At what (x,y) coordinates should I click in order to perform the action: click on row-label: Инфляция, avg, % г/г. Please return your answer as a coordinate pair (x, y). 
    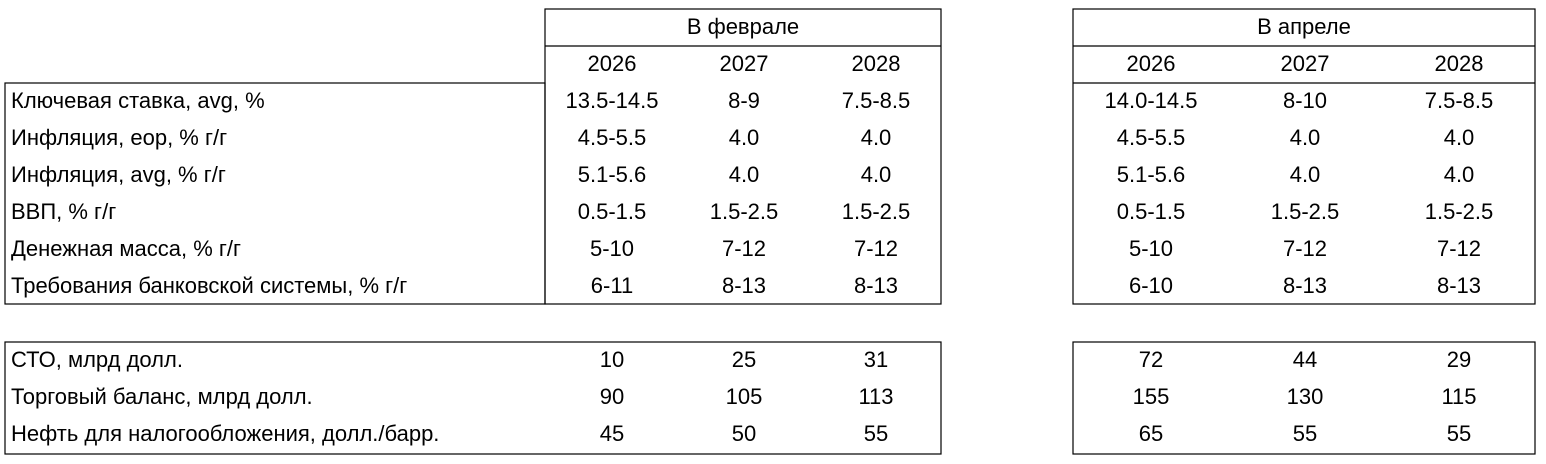
    Looking at the image, I should click on (118, 174).